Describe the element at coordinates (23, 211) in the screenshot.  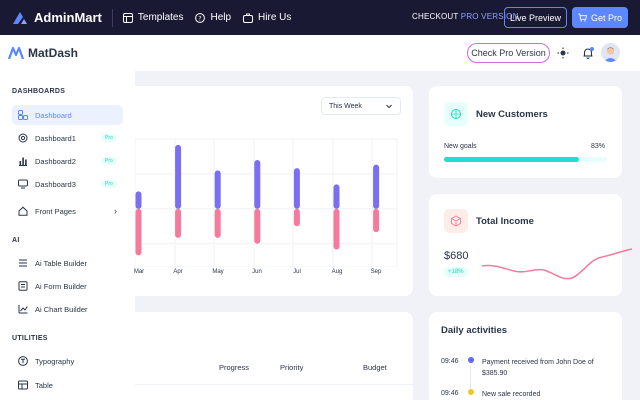
I see `home-icon` at that location.